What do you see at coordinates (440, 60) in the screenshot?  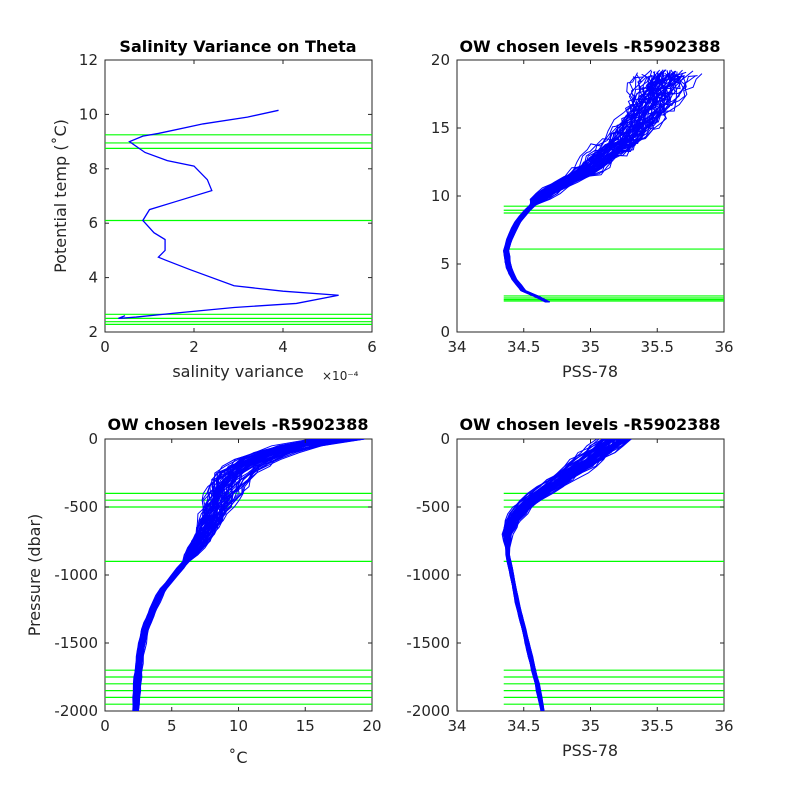 I see `y-tick-label: 20` at bounding box center [440, 60].